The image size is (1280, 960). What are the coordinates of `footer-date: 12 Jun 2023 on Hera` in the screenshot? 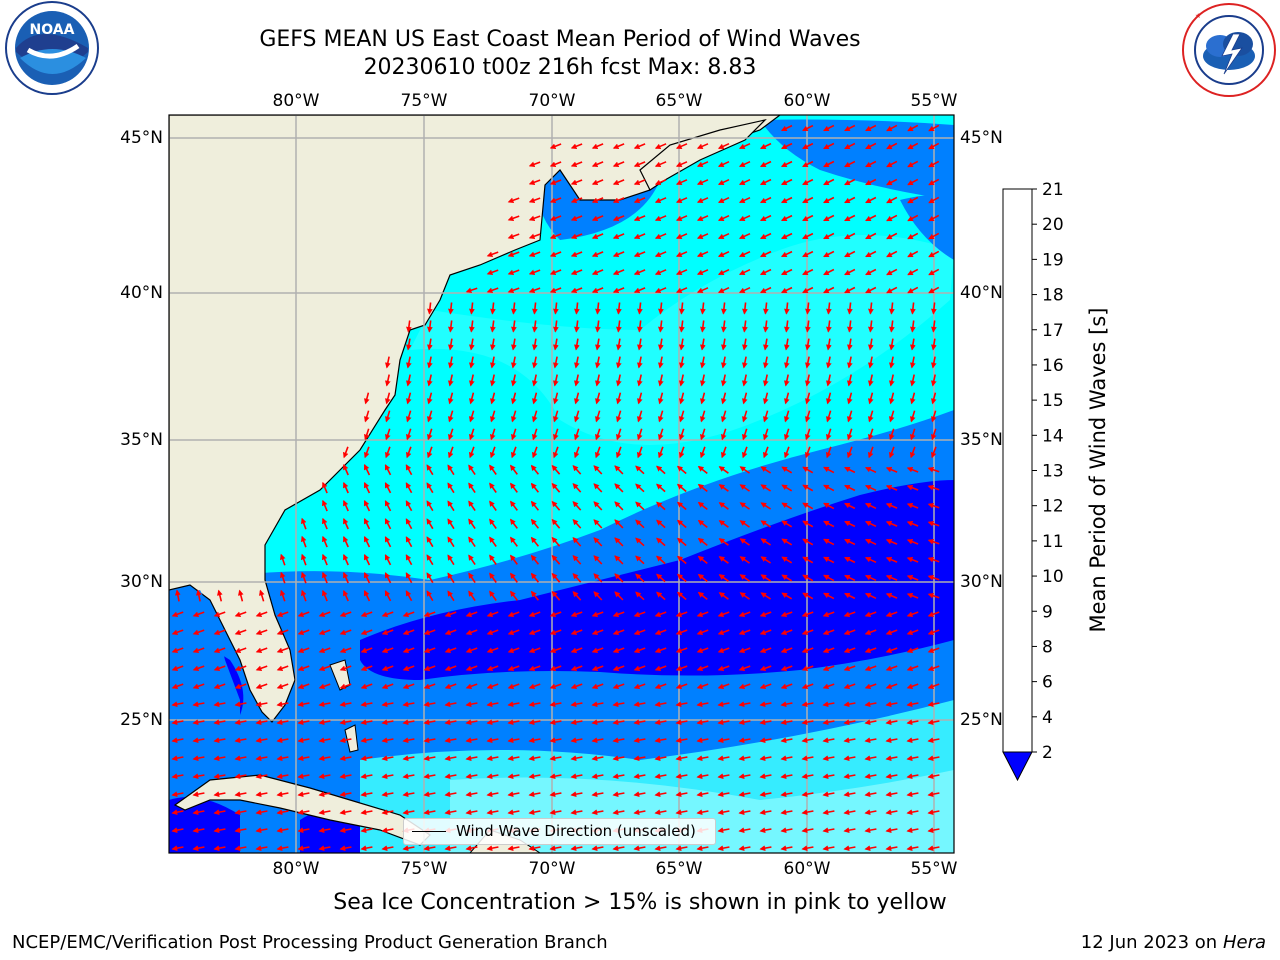 It's located at (1173, 942).